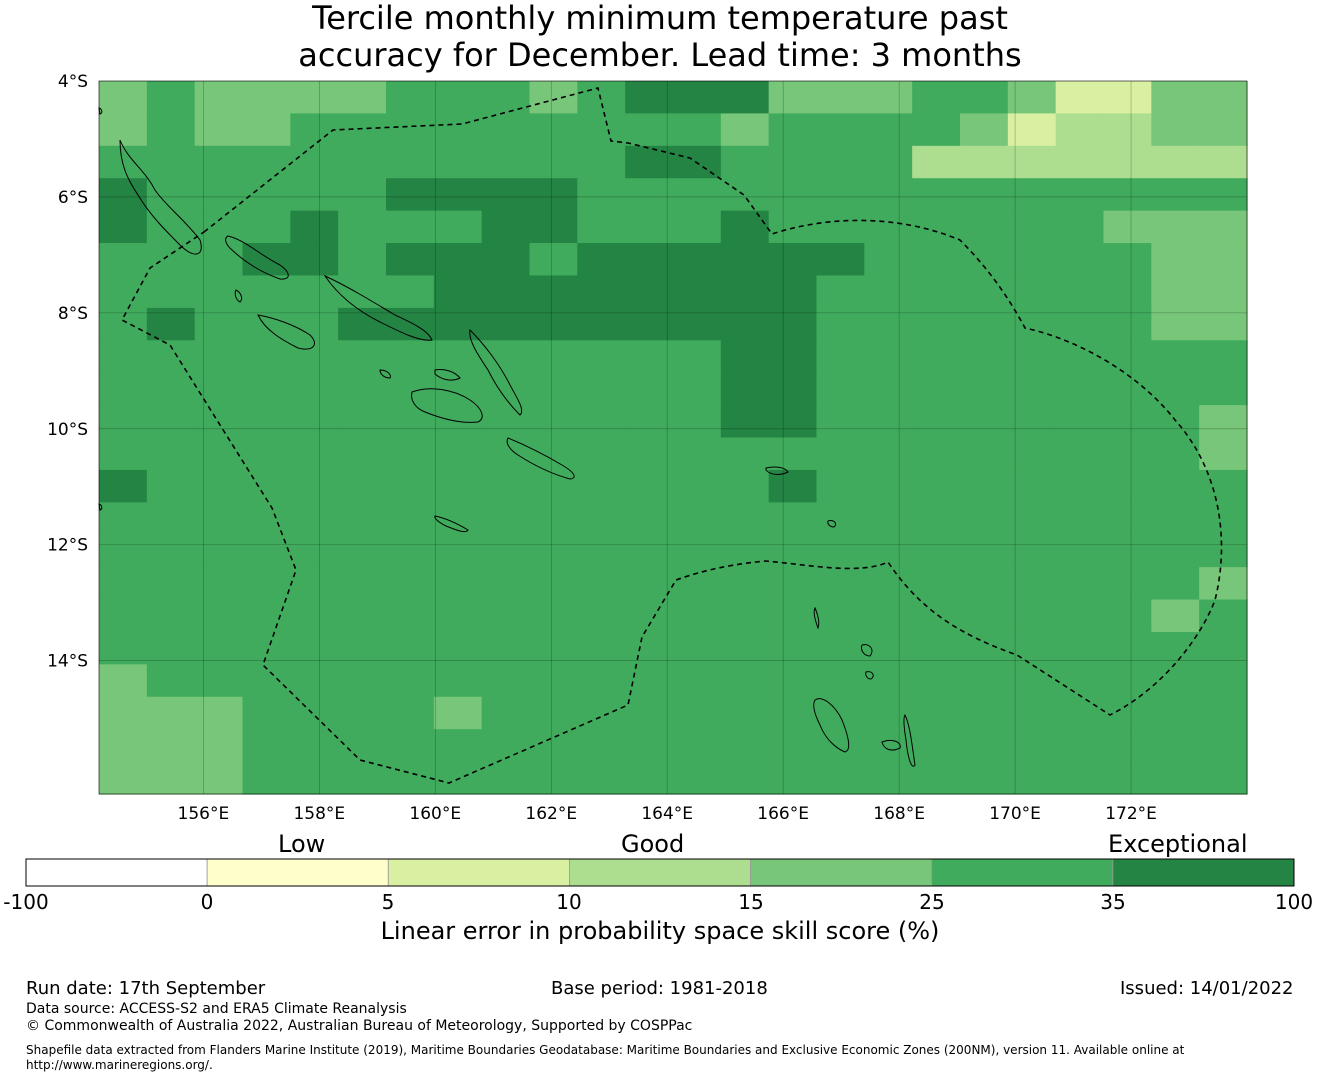 The image size is (1320, 1080). I want to click on longitude-label: 162°E, so click(551, 814).